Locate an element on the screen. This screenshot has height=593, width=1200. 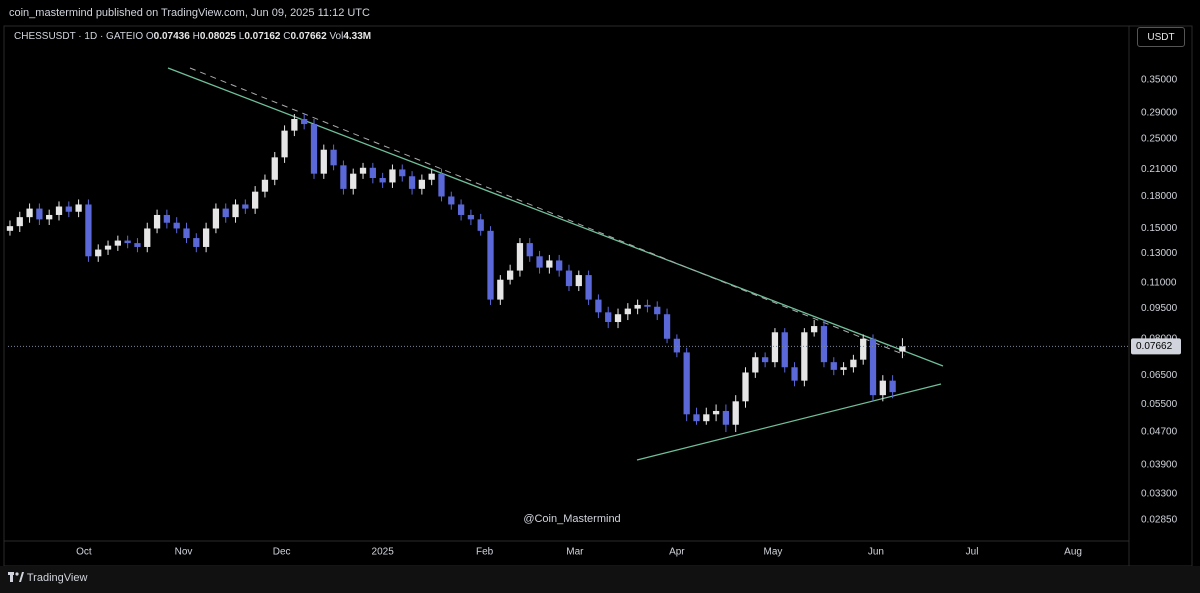
y-tick-label: 0.13000 is located at coordinates (1159, 253).